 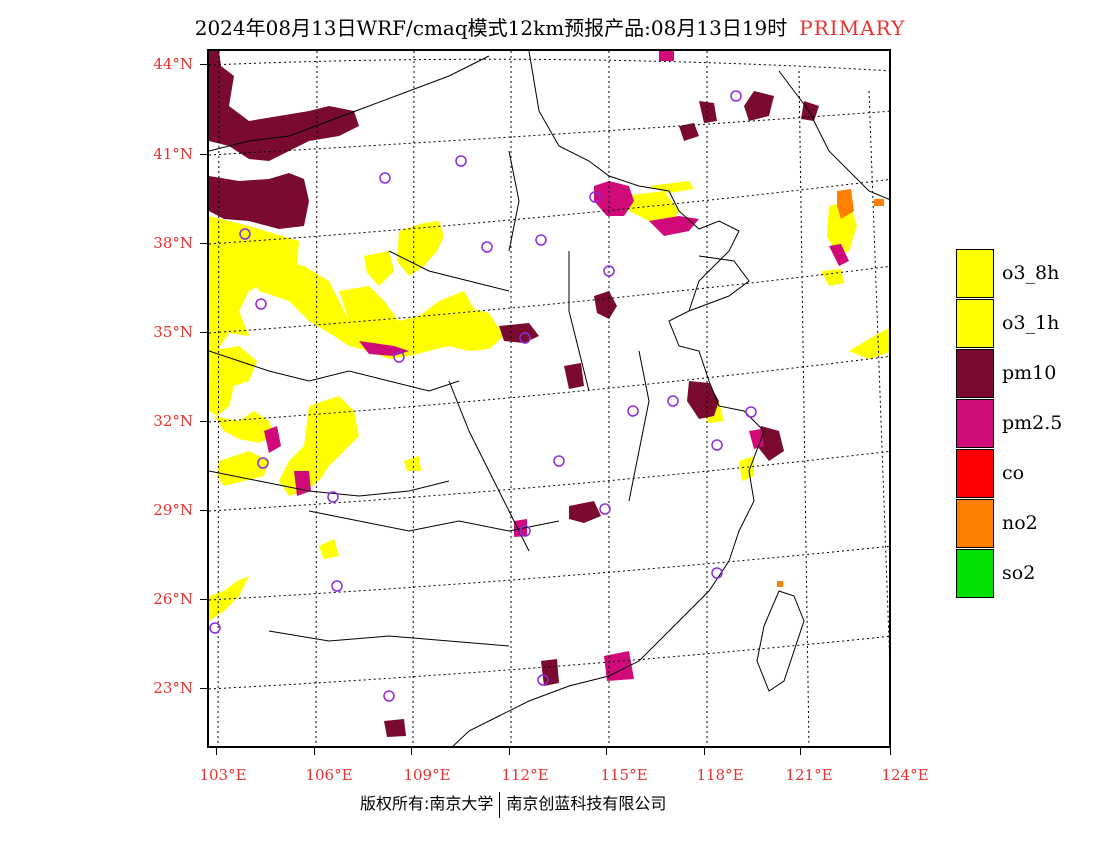 What do you see at coordinates (852, 28) in the screenshot?
I see `title-tag: PRIMARY` at bounding box center [852, 28].